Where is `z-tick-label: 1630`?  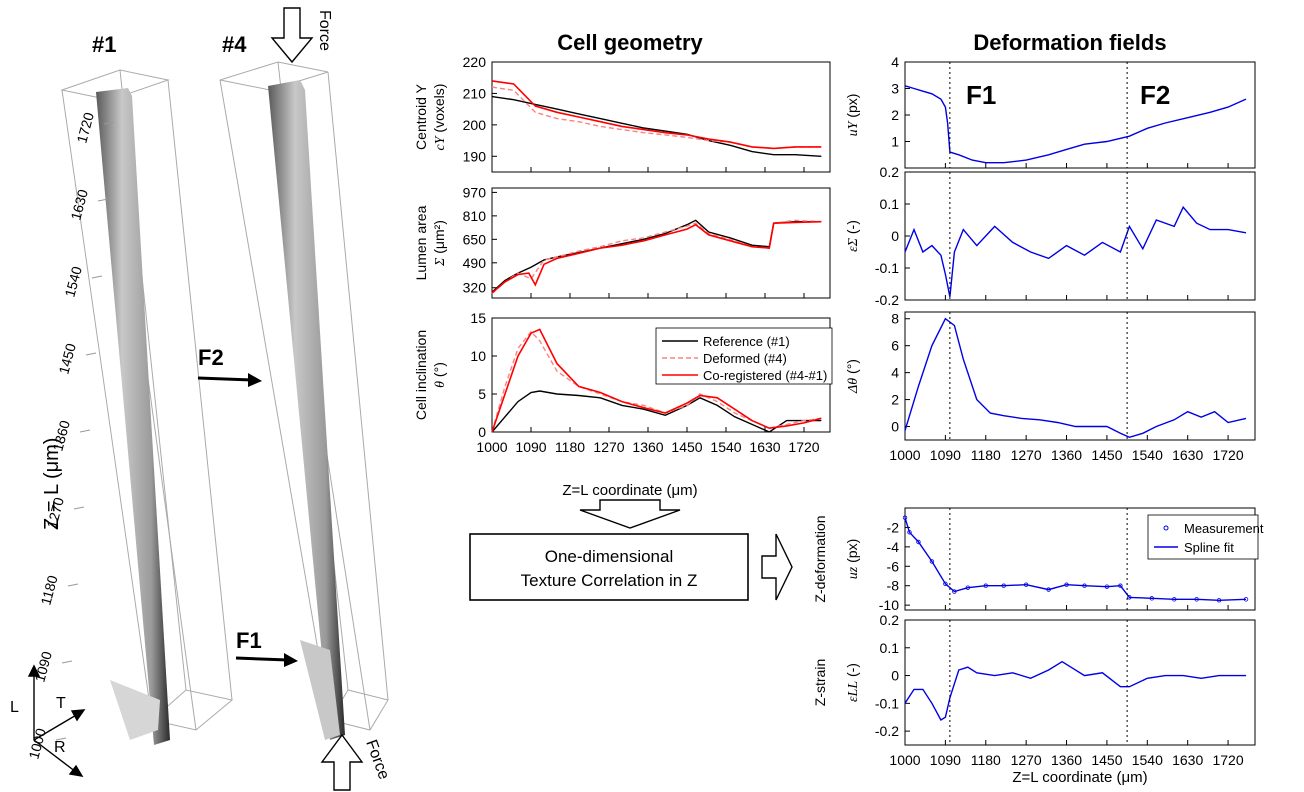 z-tick-label: 1630 is located at coordinates (79, 204).